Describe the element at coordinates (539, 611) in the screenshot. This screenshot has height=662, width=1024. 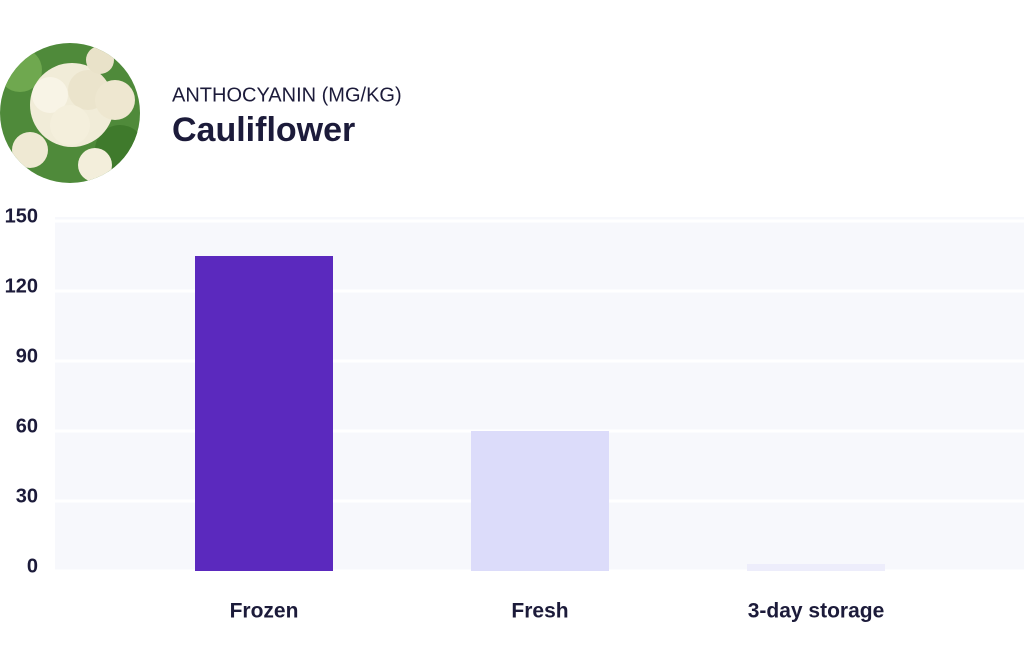
I see `x-tick-label: Fresh` at that location.